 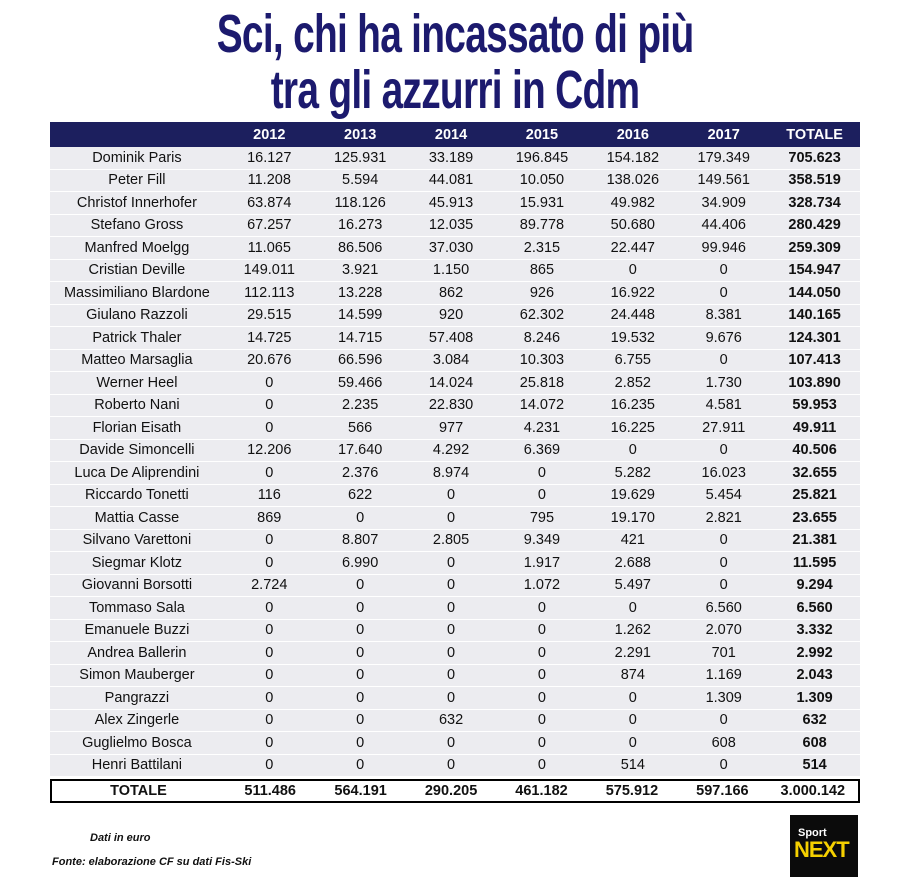 What do you see at coordinates (269, 292) in the screenshot?
I see `cell: 112.113` at bounding box center [269, 292].